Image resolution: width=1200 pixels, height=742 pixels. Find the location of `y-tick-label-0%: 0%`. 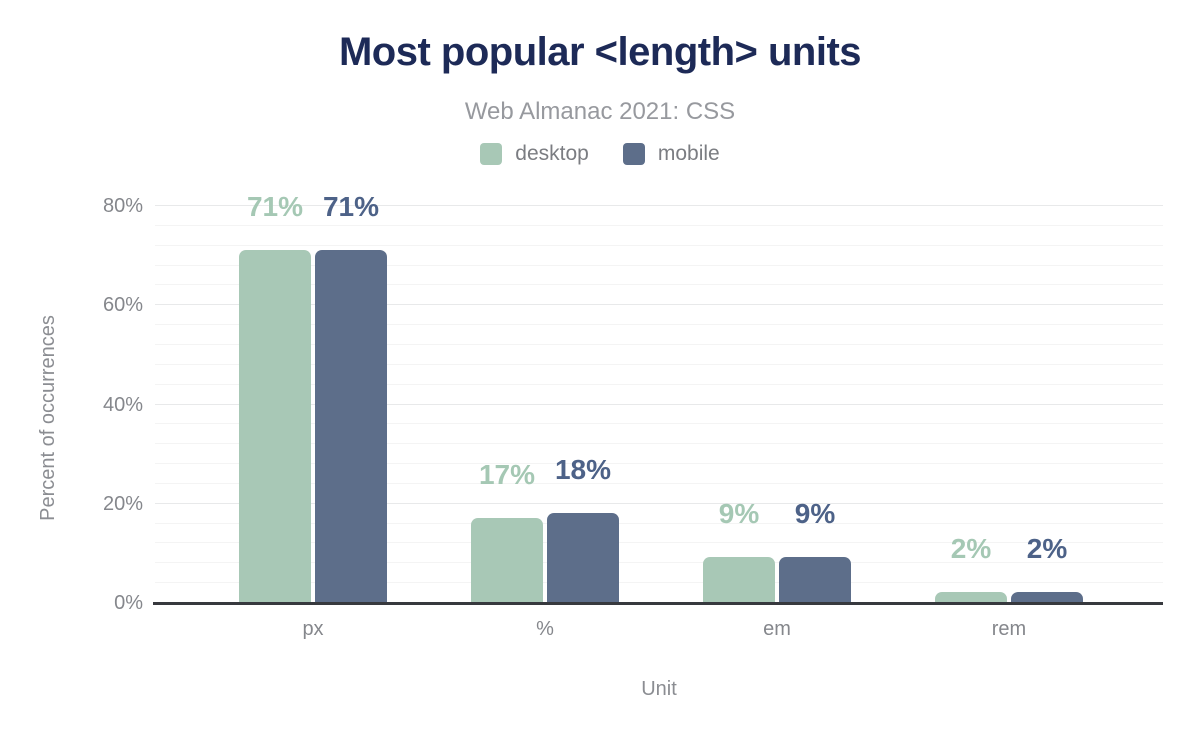

y-tick-label-0%: 0% is located at coordinates (128, 603).